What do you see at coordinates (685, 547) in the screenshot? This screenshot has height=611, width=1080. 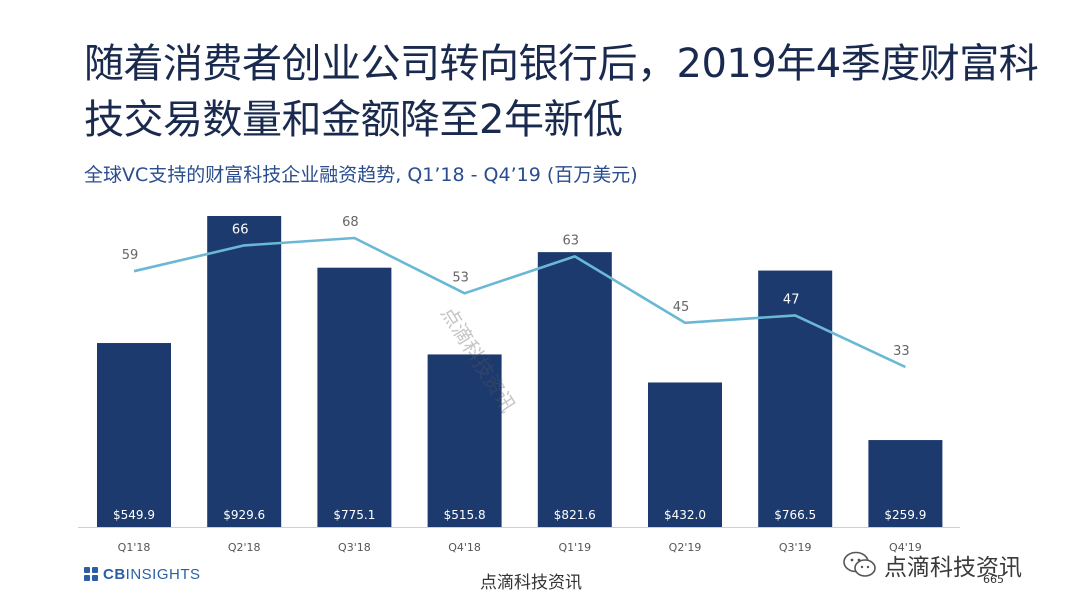 I see `x-tick-label-5: Q2'19` at bounding box center [685, 547].